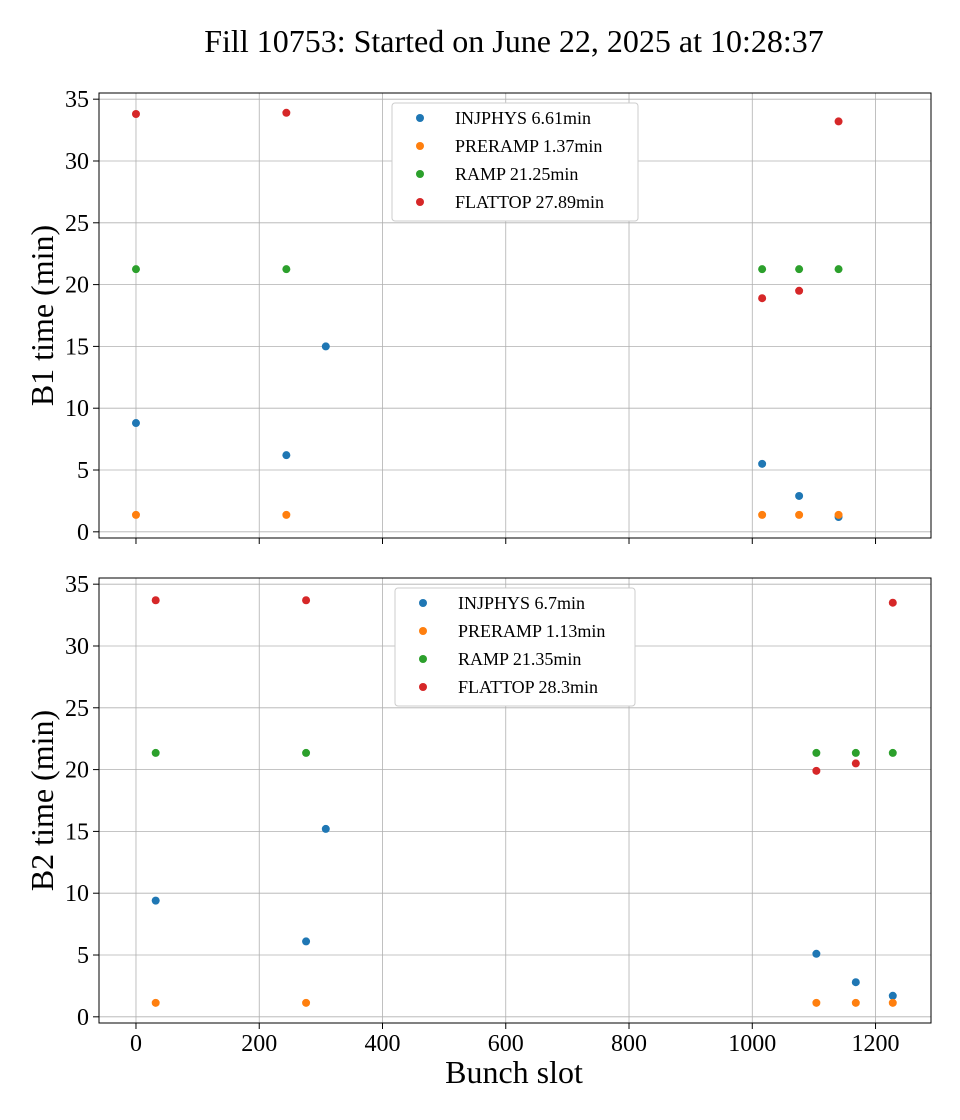 This screenshot has height=1120, width=960. Describe the element at coordinates (528, 687) in the screenshot. I see `legend-label: FLATTOP 28.3min` at that location.